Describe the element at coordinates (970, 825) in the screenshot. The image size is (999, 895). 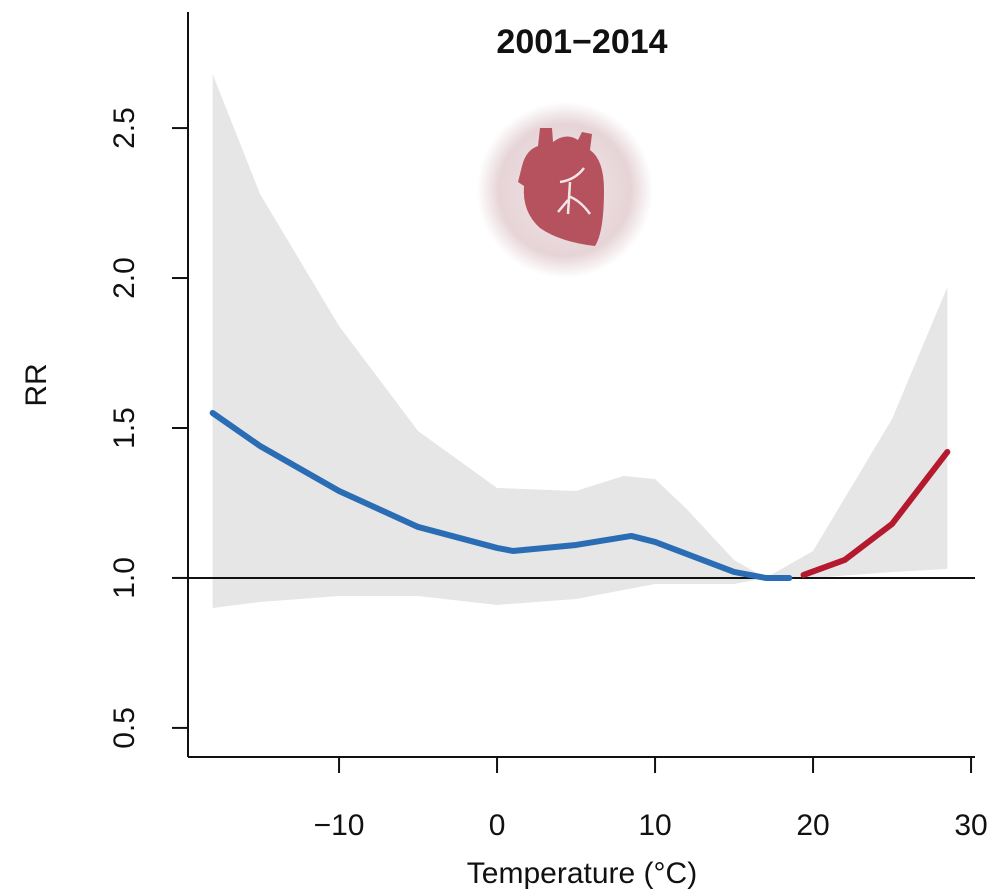
I see `x-tick-label: 30` at that location.